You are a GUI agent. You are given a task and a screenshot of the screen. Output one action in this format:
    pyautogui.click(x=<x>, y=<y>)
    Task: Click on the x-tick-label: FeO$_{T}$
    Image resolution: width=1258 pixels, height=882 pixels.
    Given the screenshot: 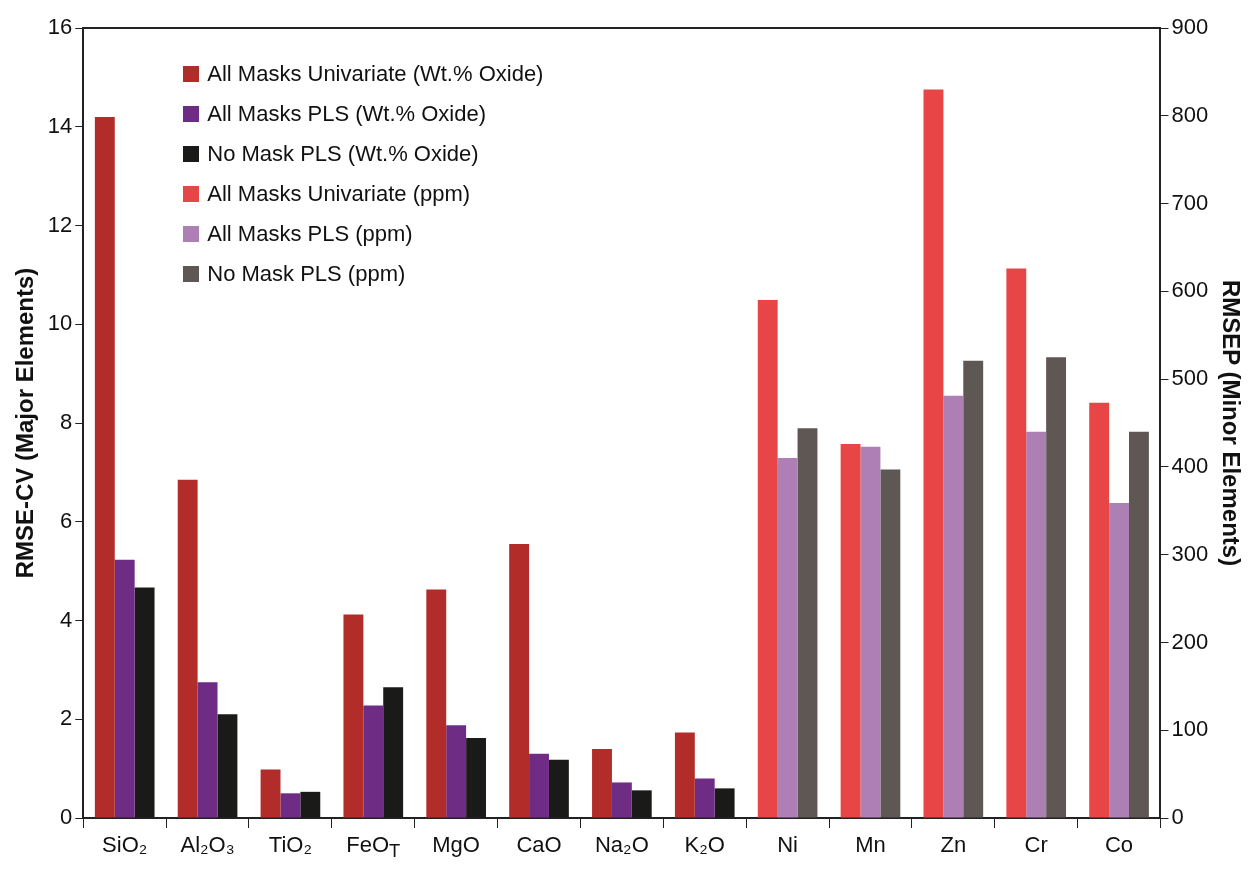 What is the action you would take?
    pyautogui.click(x=373, y=848)
    